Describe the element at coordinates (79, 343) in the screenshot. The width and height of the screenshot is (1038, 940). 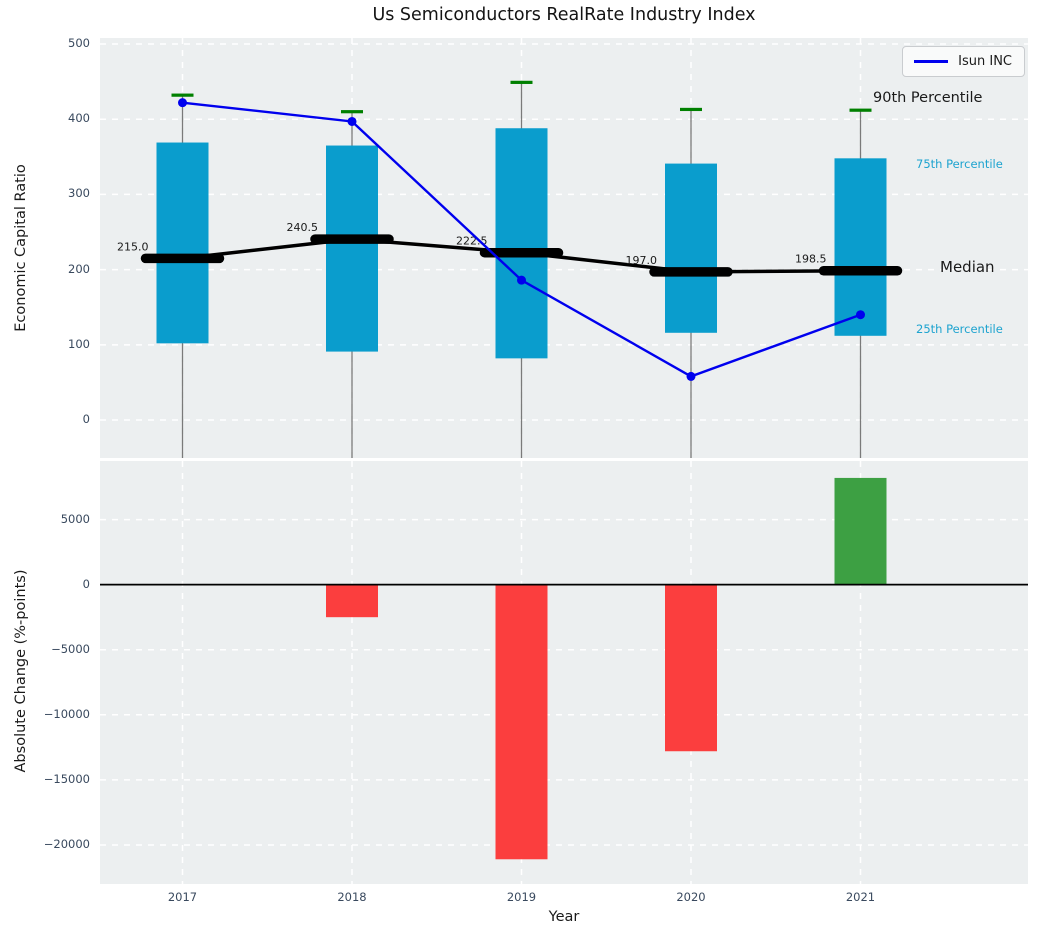
I see `top-y-tick-label: 100` at that location.